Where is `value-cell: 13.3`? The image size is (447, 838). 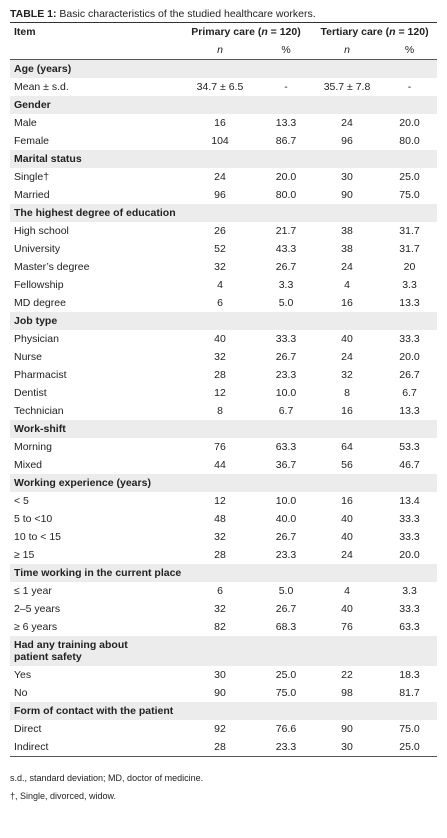
value-cell: 13.3 is located at coordinates (409, 411).